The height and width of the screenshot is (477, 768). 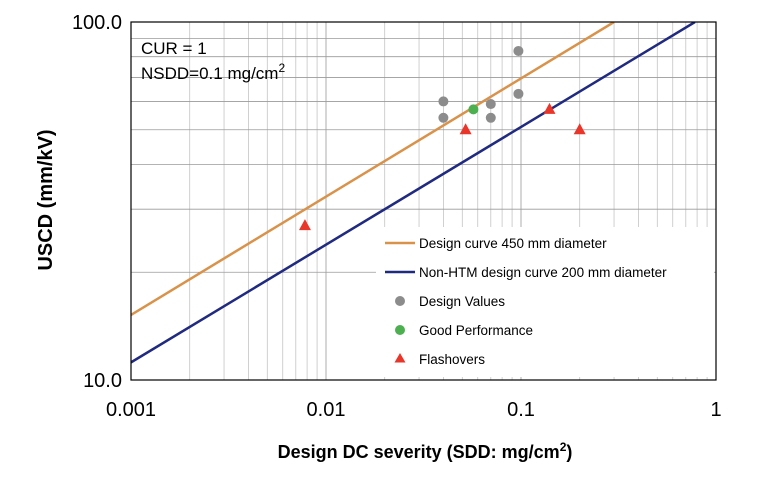 What do you see at coordinates (400, 330) in the screenshot?
I see `legend-marker-good-performance` at bounding box center [400, 330].